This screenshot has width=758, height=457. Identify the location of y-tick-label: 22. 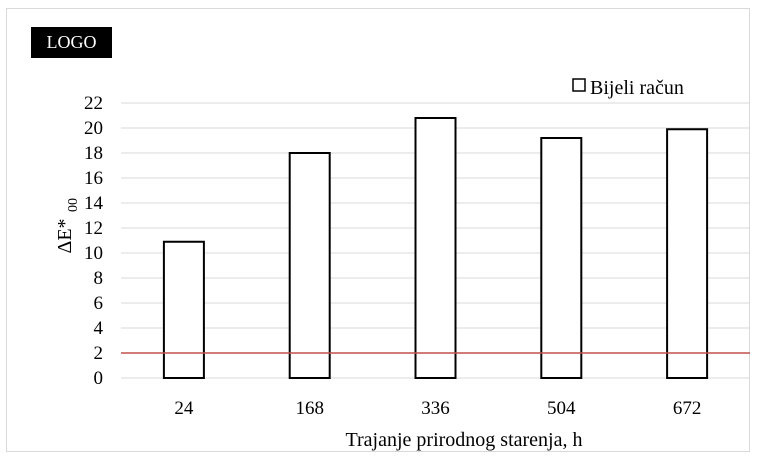
(93, 103).